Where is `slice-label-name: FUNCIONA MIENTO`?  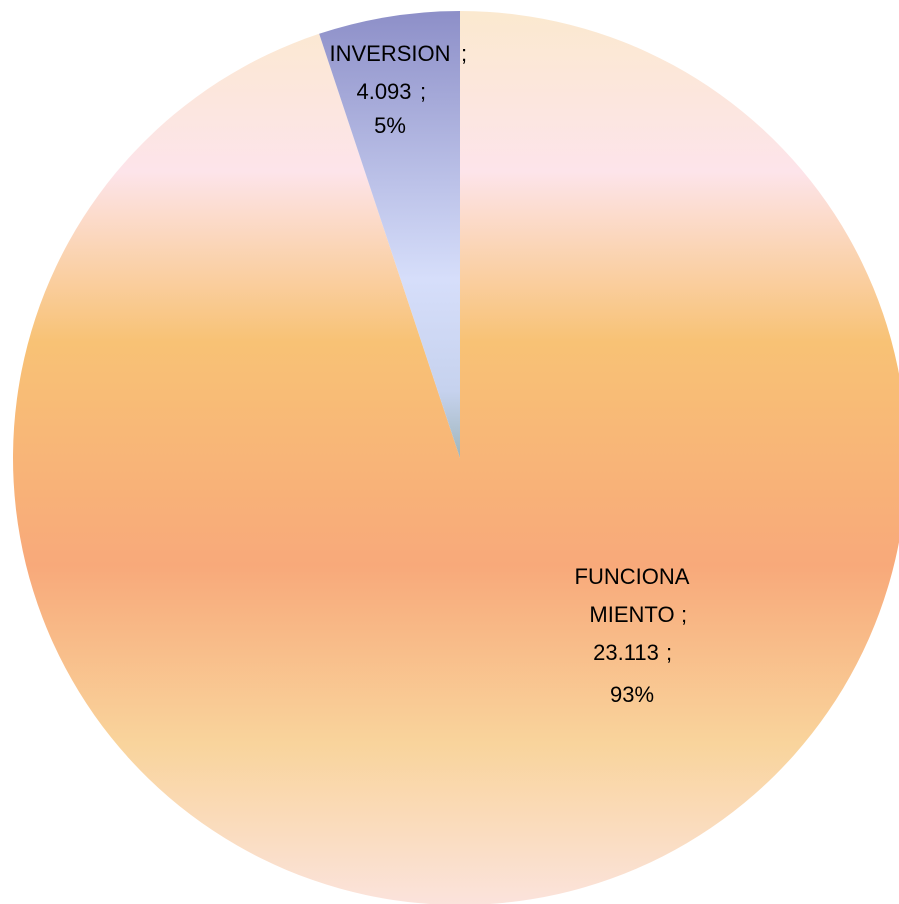 slice-label-name: FUNCIONA MIENTO is located at coordinates (632, 595).